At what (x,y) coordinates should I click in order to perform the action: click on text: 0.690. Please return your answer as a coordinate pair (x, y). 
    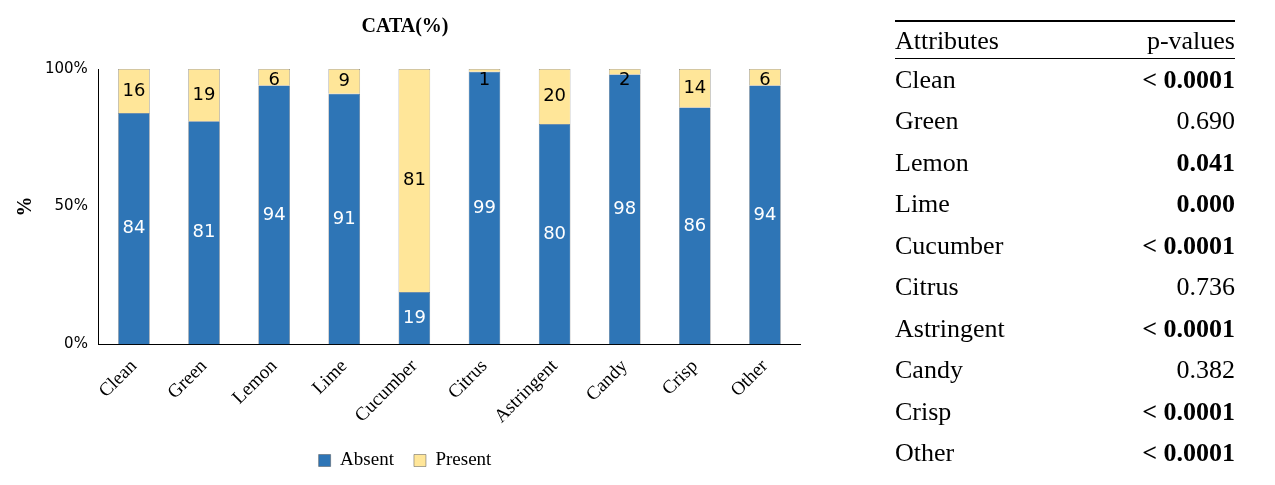
    Looking at the image, I should click on (1205, 121).